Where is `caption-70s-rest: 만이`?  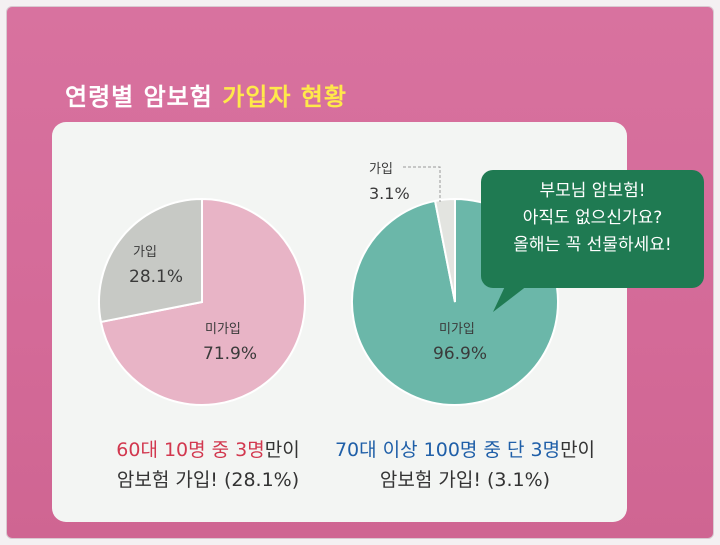
caption-70s-rest: 만이 is located at coordinates (578, 450).